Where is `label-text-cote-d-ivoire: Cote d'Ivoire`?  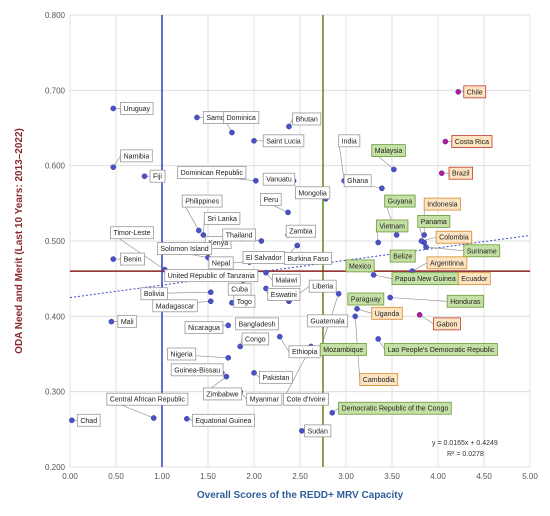
label-text-cote-d-ivoire: Cote d'Ivoire is located at coordinates (305, 400).